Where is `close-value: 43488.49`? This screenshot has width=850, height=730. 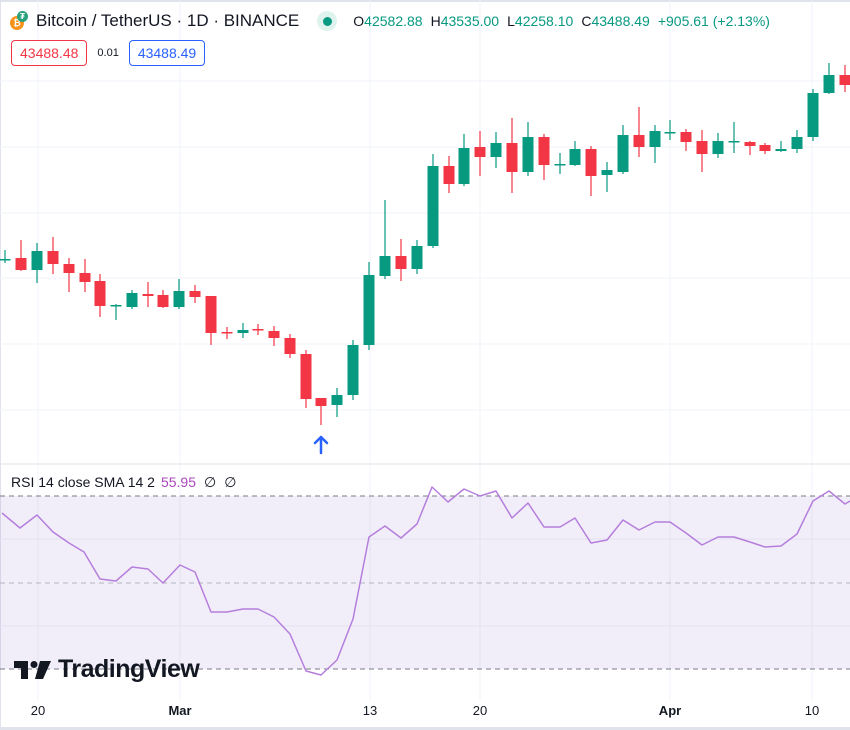
close-value: 43488.49 is located at coordinates (620, 21).